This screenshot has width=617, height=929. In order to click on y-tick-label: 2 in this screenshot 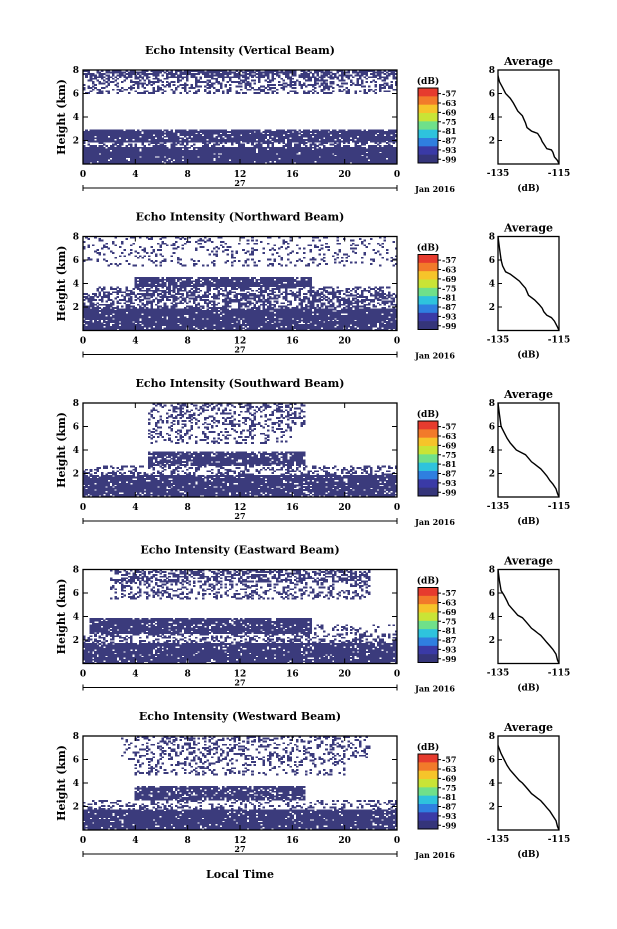, I will do `click(76, 142)`.